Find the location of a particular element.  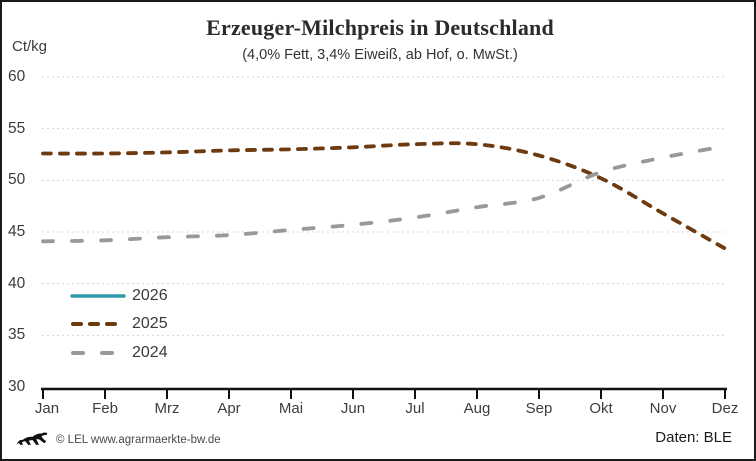

data-source-note: Daten: BLE is located at coordinates (693, 437).